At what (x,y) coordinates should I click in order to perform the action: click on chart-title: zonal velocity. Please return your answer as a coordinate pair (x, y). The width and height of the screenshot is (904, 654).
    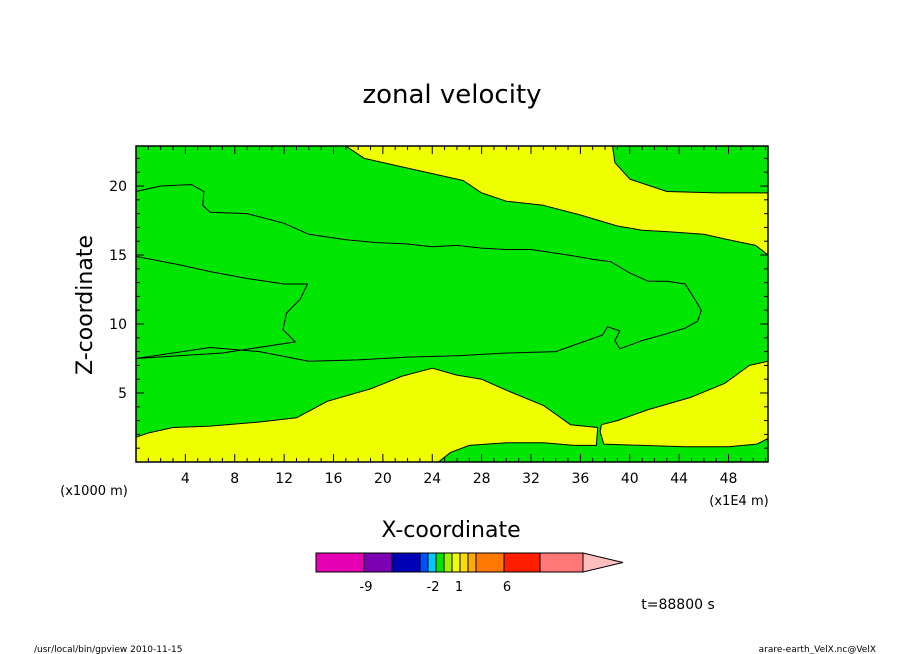
    Looking at the image, I should click on (451, 95).